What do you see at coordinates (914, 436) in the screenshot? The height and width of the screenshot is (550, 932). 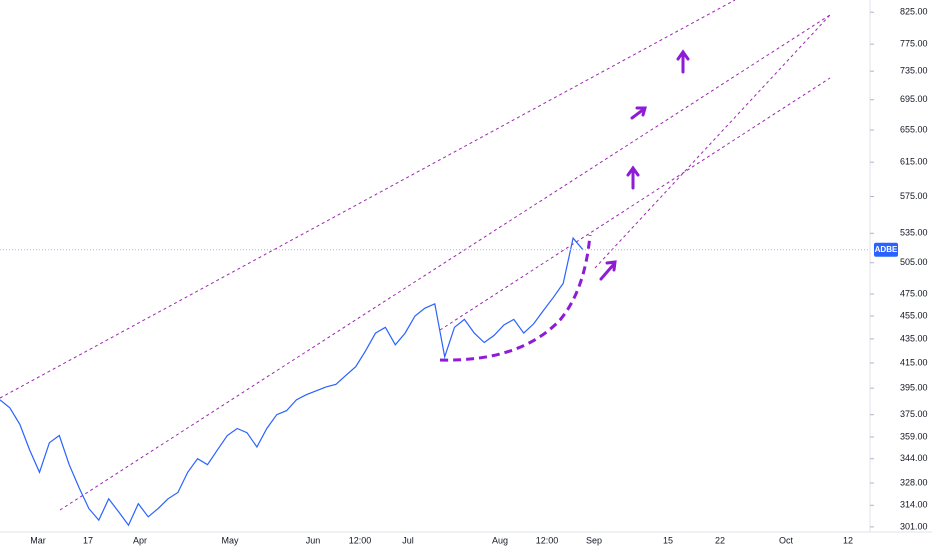 I see `y-tick-label: 359.00` at bounding box center [914, 436].